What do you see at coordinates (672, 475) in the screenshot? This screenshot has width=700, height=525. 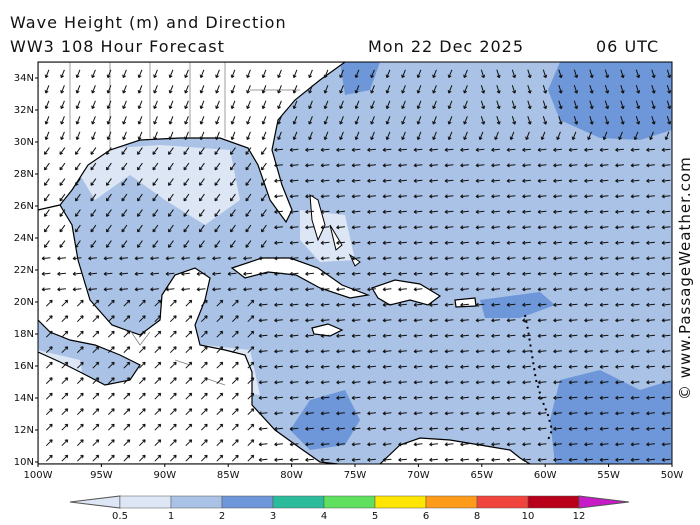 I see `lon-tick-label: 50W` at bounding box center [672, 475].